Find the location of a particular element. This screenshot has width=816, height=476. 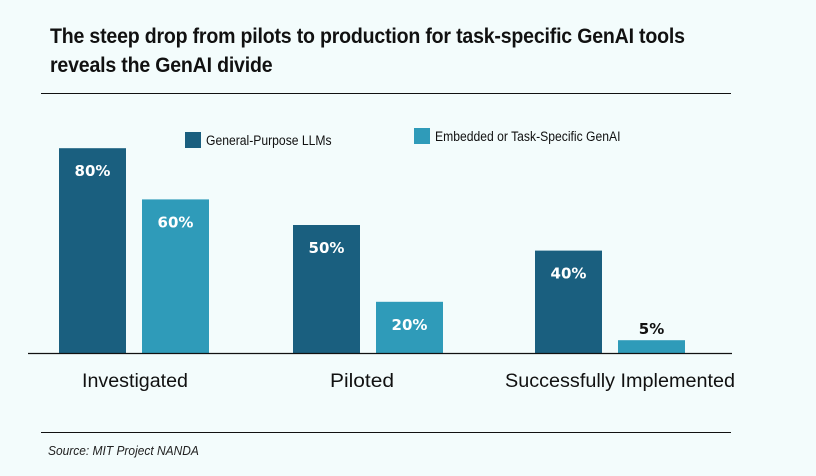

data-label-embedded-or-task-specific-genai-investigated: 60% is located at coordinates (176, 222).